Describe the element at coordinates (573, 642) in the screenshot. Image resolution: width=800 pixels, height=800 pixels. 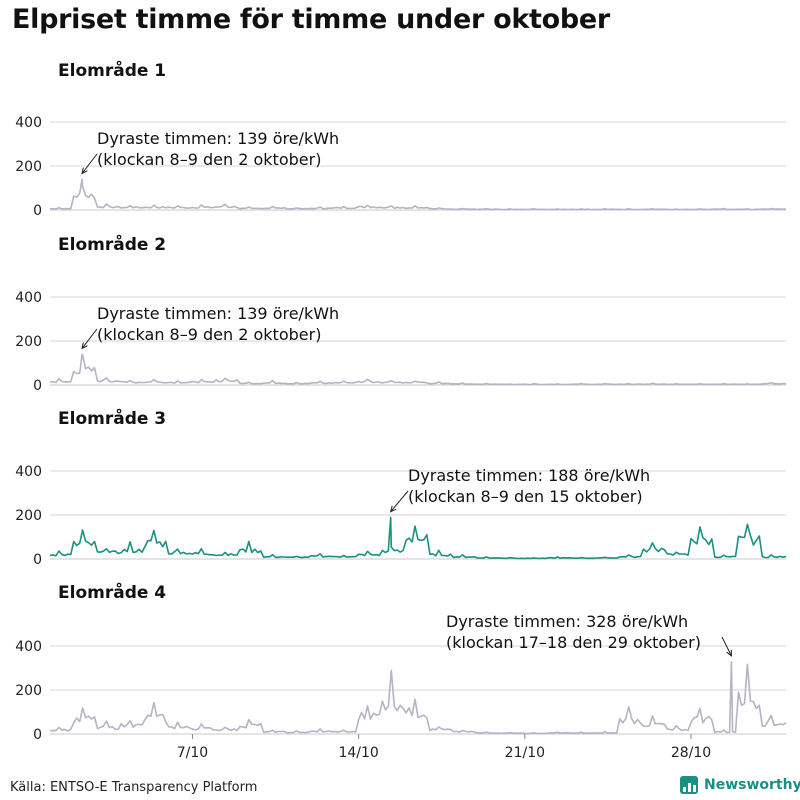
I see `annotation-text-line2: (klockan 17–18 den 29 oktober)` at that location.